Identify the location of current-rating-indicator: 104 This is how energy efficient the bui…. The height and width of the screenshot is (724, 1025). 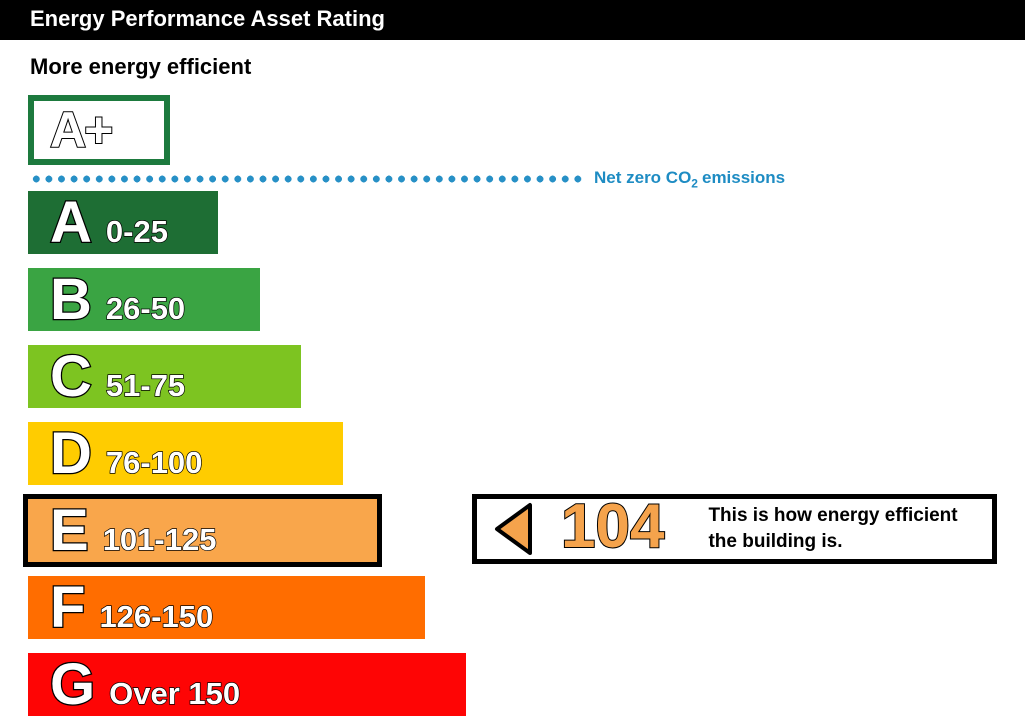
(734, 529).